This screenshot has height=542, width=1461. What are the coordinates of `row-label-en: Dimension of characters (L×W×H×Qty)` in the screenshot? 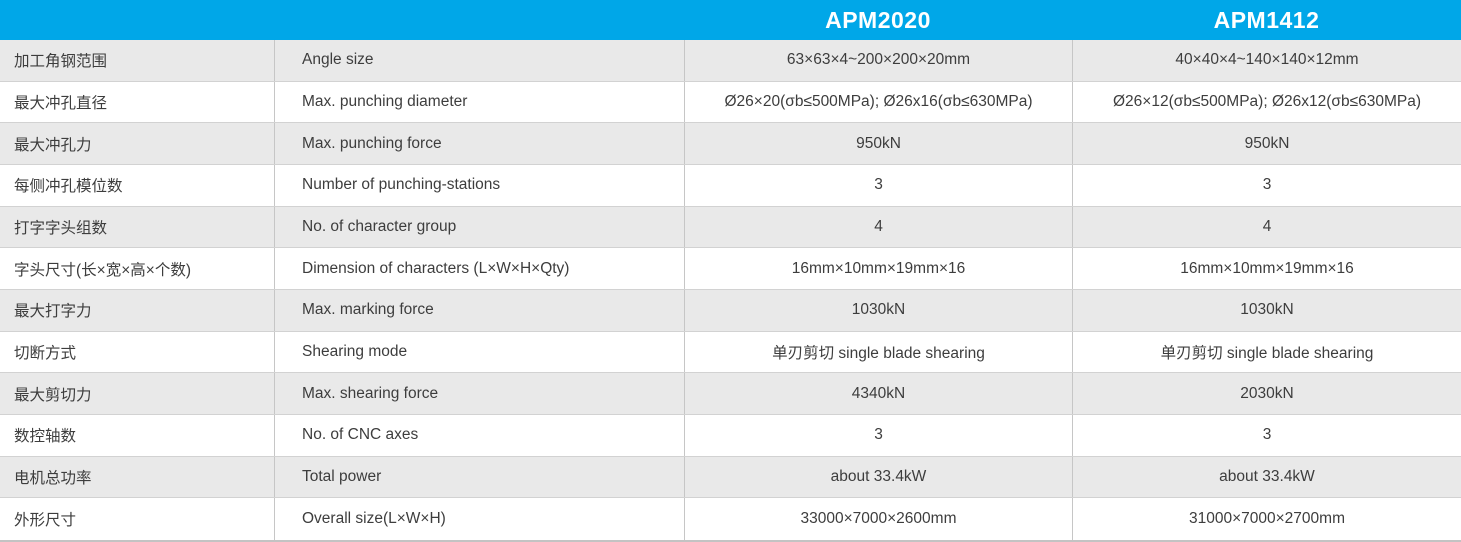 It's located at (479, 268).